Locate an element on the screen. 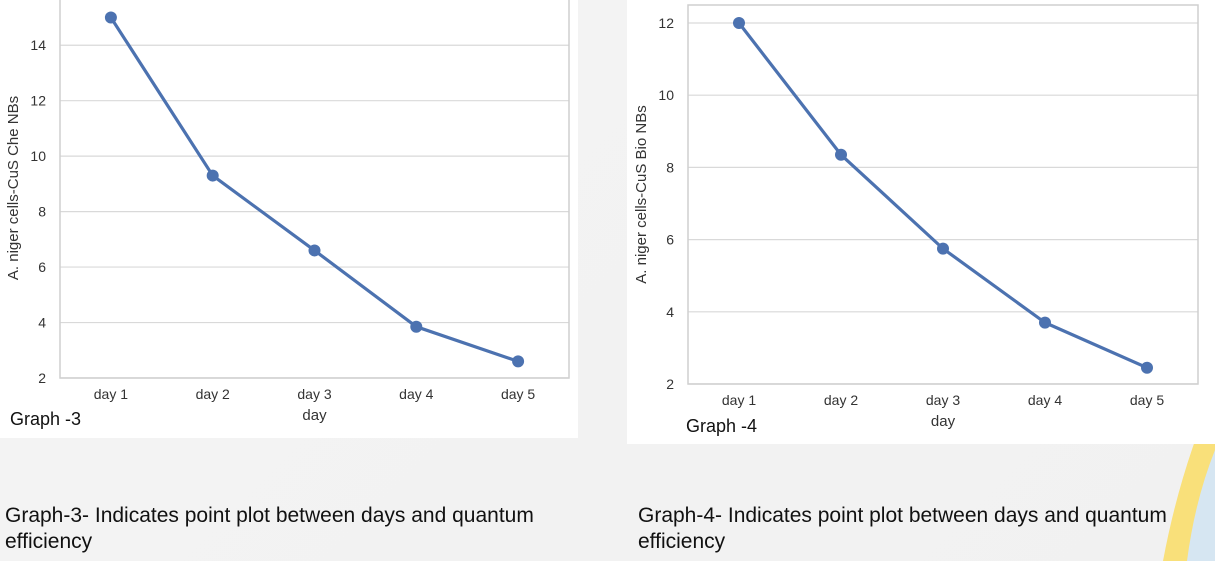 Image resolution: width=1215 pixels, height=561 pixels. graph-4-label: Graph -4 is located at coordinates (722, 426).